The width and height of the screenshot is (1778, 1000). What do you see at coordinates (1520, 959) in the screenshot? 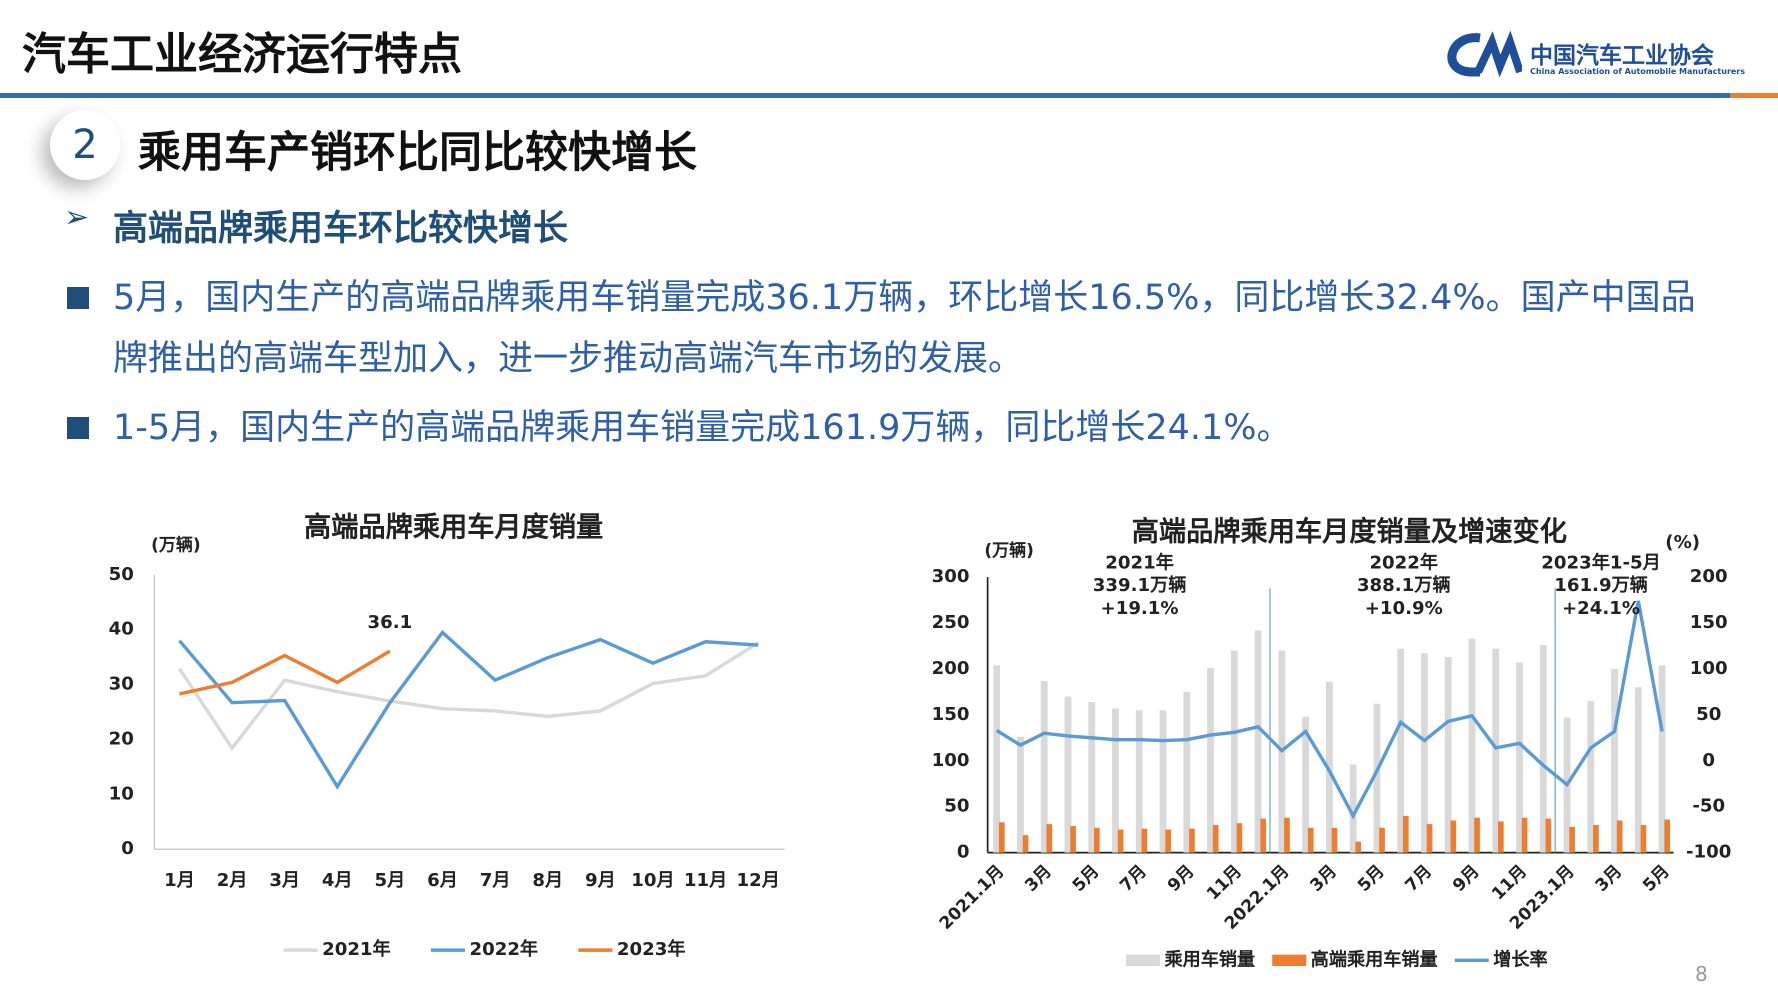
I see `legend-label: 增长率` at bounding box center [1520, 959].